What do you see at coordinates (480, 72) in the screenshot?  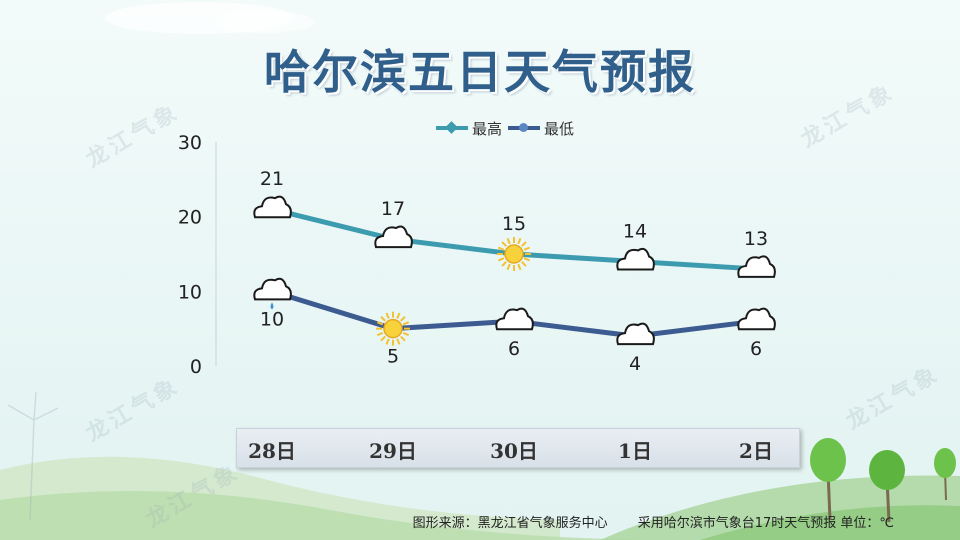 I see `page-title: 哈尔滨五日天气预报` at bounding box center [480, 72].